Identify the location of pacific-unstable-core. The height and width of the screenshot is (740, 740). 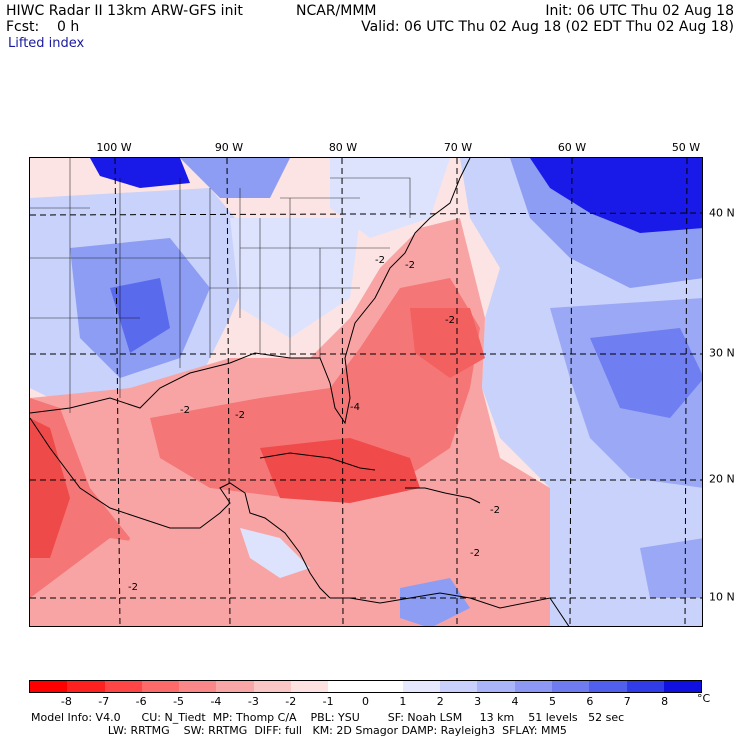
(50, 488).